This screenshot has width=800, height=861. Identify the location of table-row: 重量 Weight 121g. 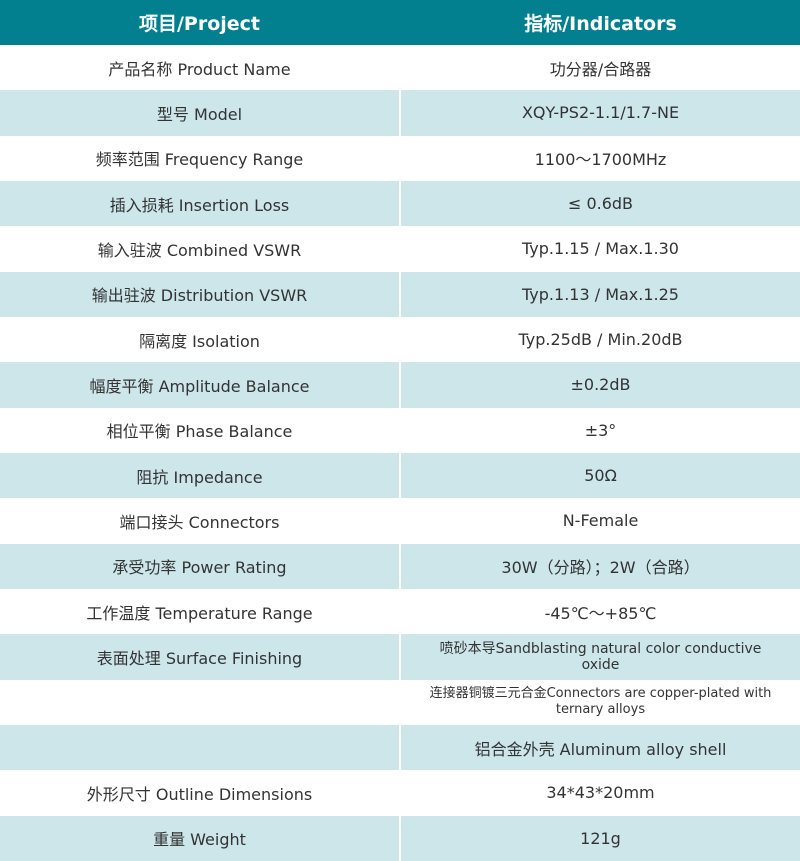
(400, 838).